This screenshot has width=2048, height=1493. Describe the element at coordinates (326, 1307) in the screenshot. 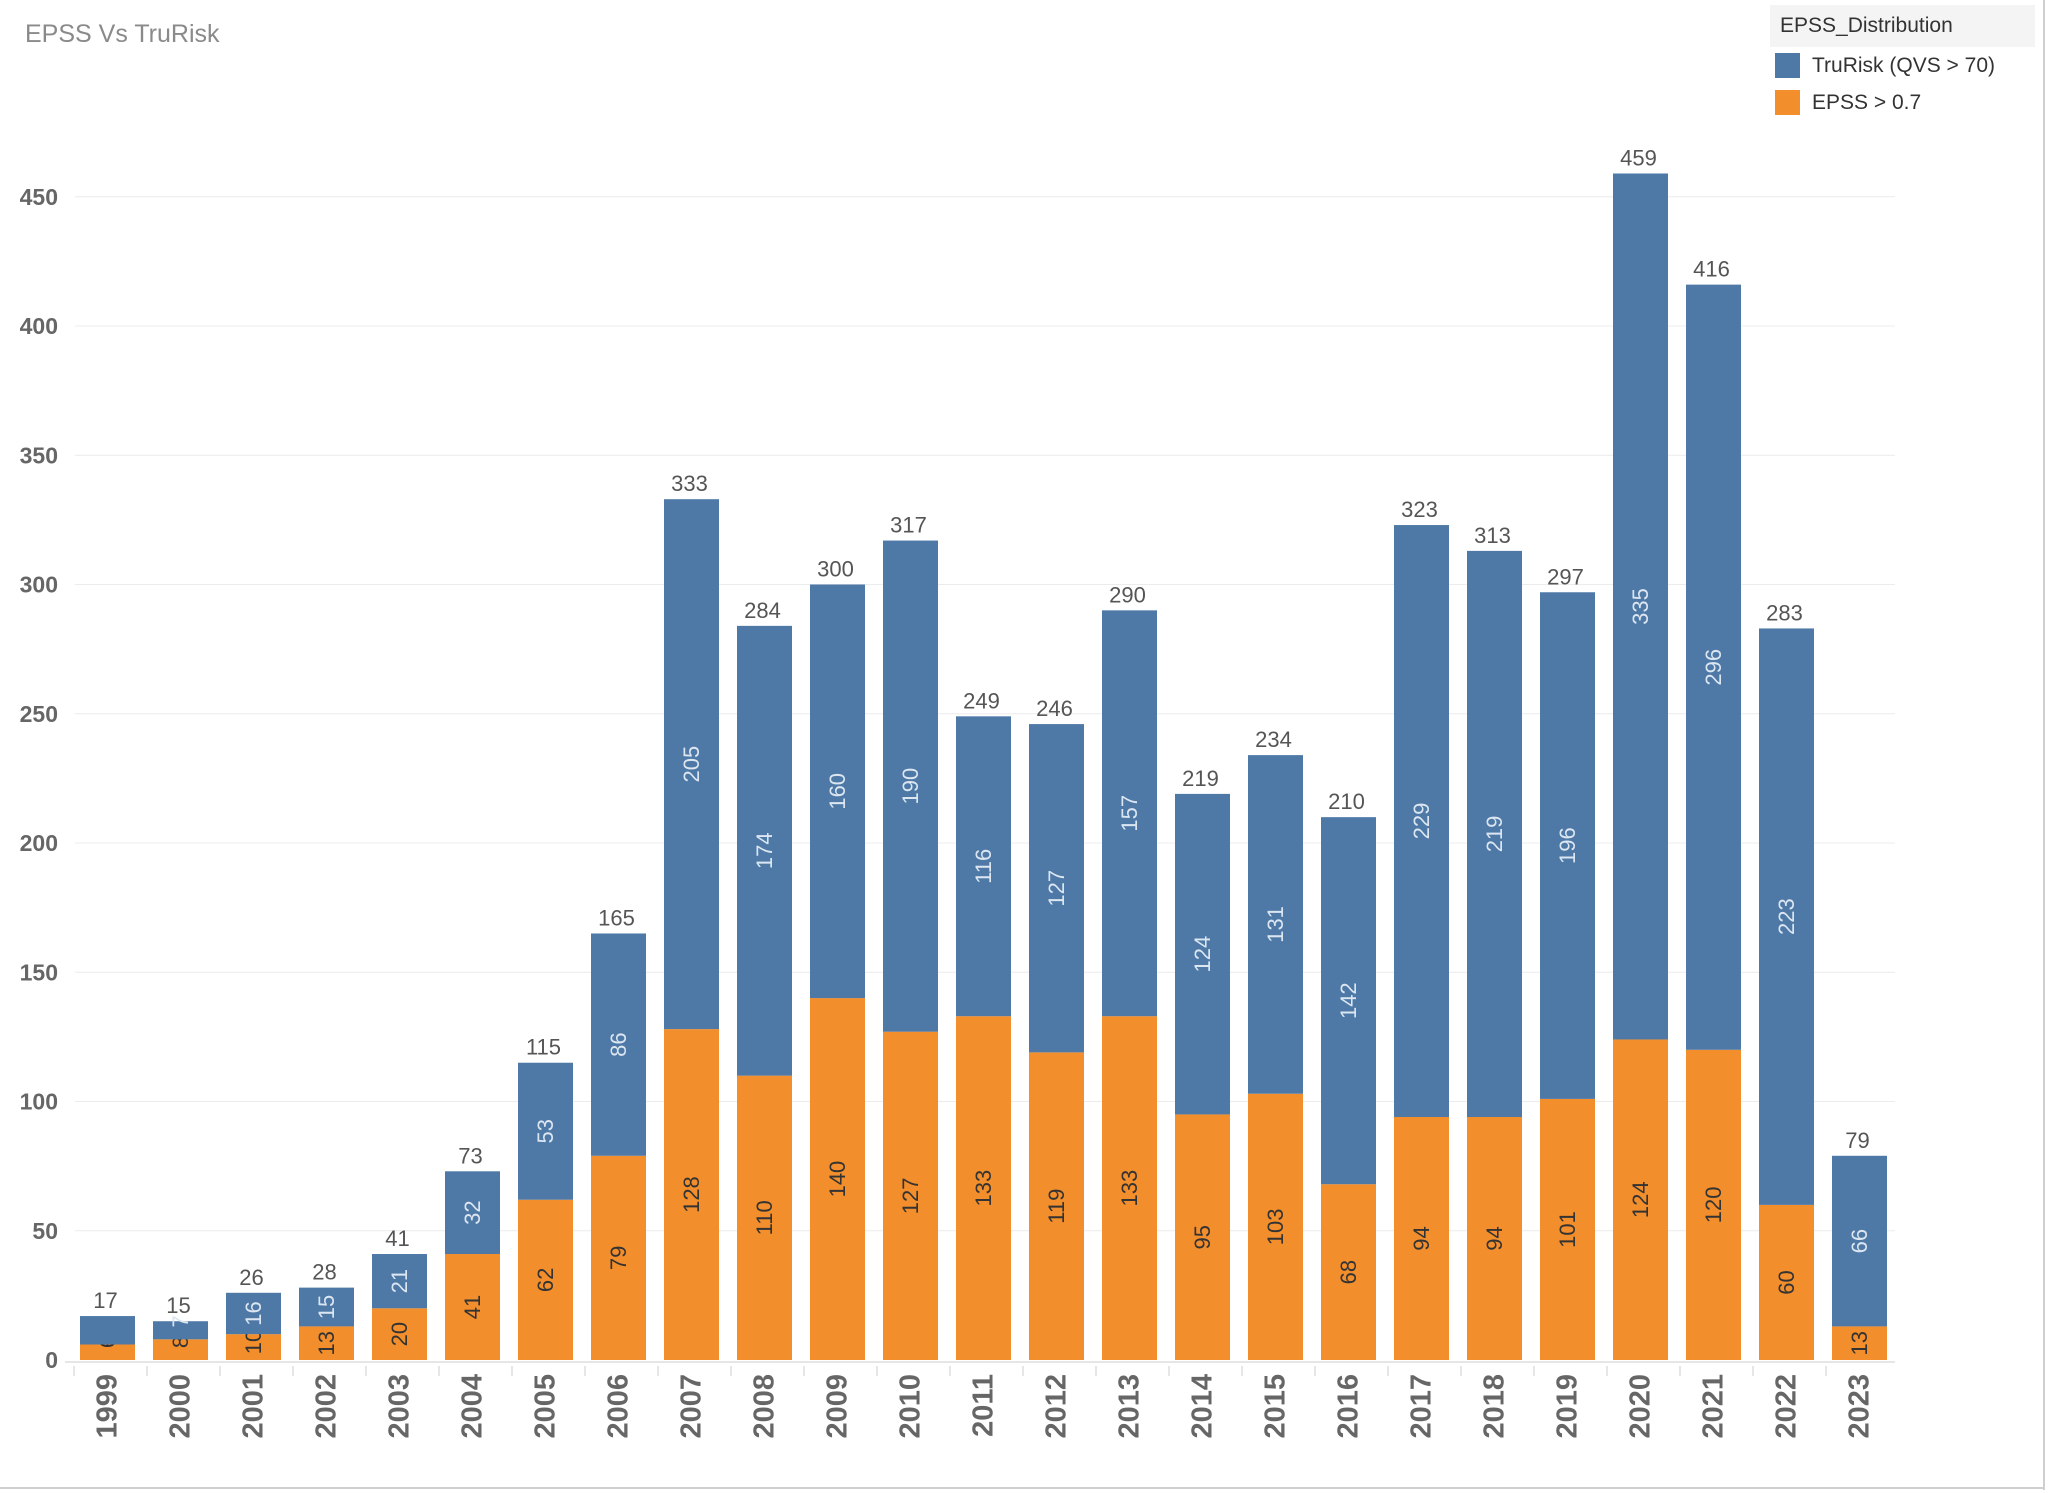

I see `segment-label: 15` at that location.